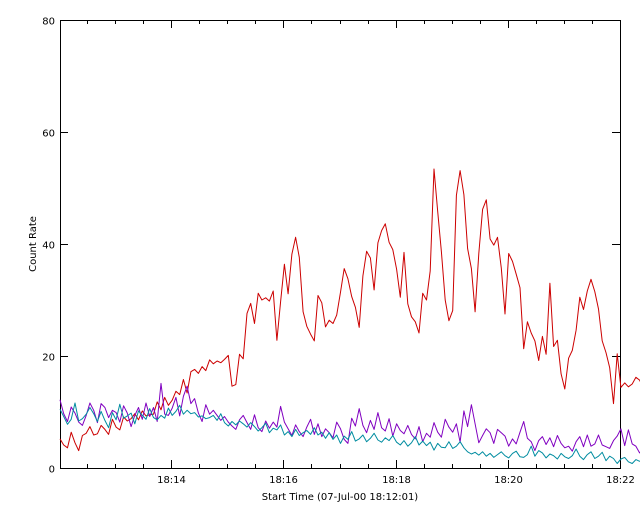 The width and height of the screenshot is (640, 512). I want to click on x-tick-label: 18:20, so click(508, 480).